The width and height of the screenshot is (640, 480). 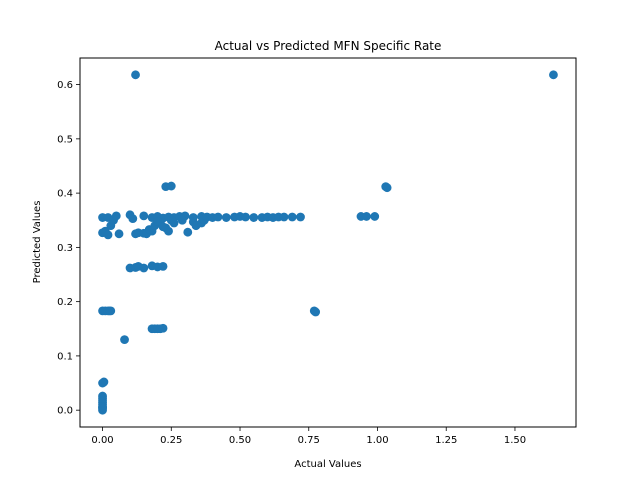 I want to click on x-tick-label: 0.00, so click(x=102, y=440).